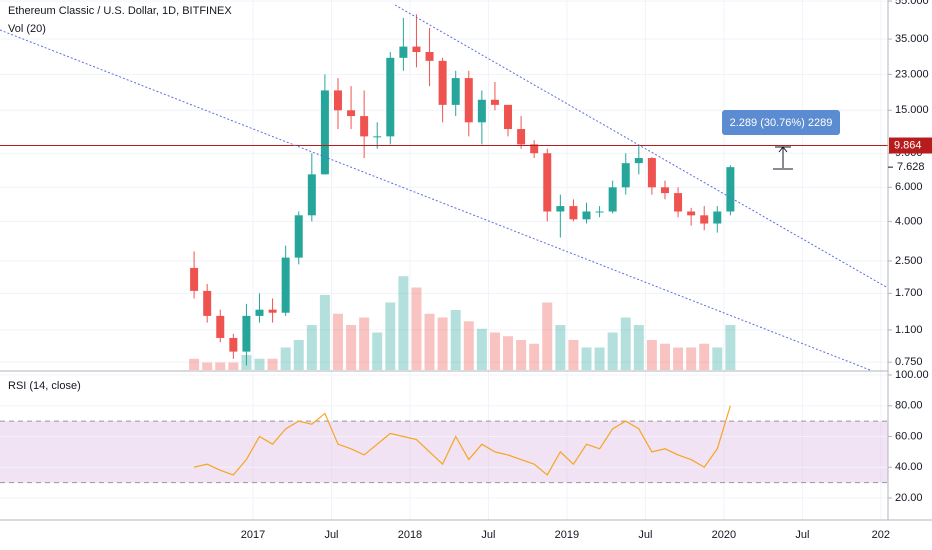 The image size is (932, 550). What do you see at coordinates (909, 221) in the screenshot?
I see `y-tick-label: 4.000` at bounding box center [909, 221].